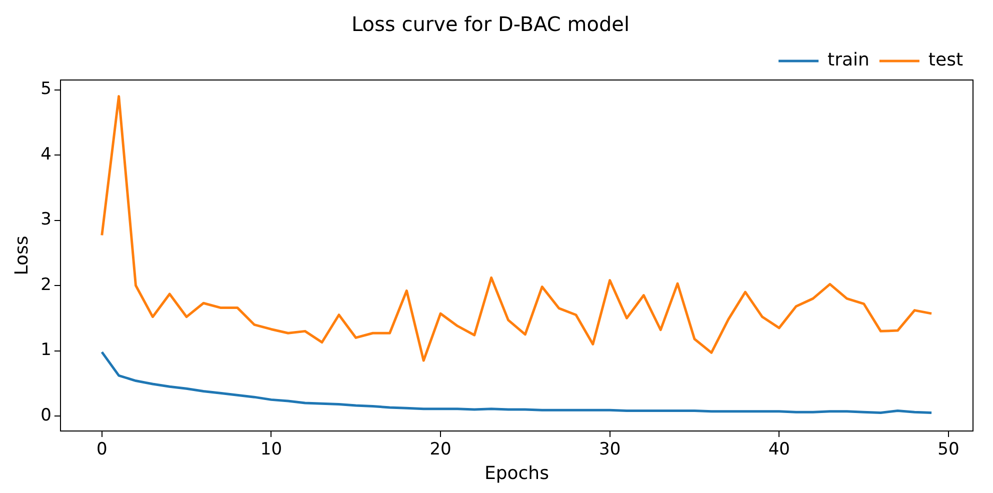  What do you see at coordinates (610, 450) in the screenshot?
I see `x-tick-label: 30` at bounding box center [610, 450].